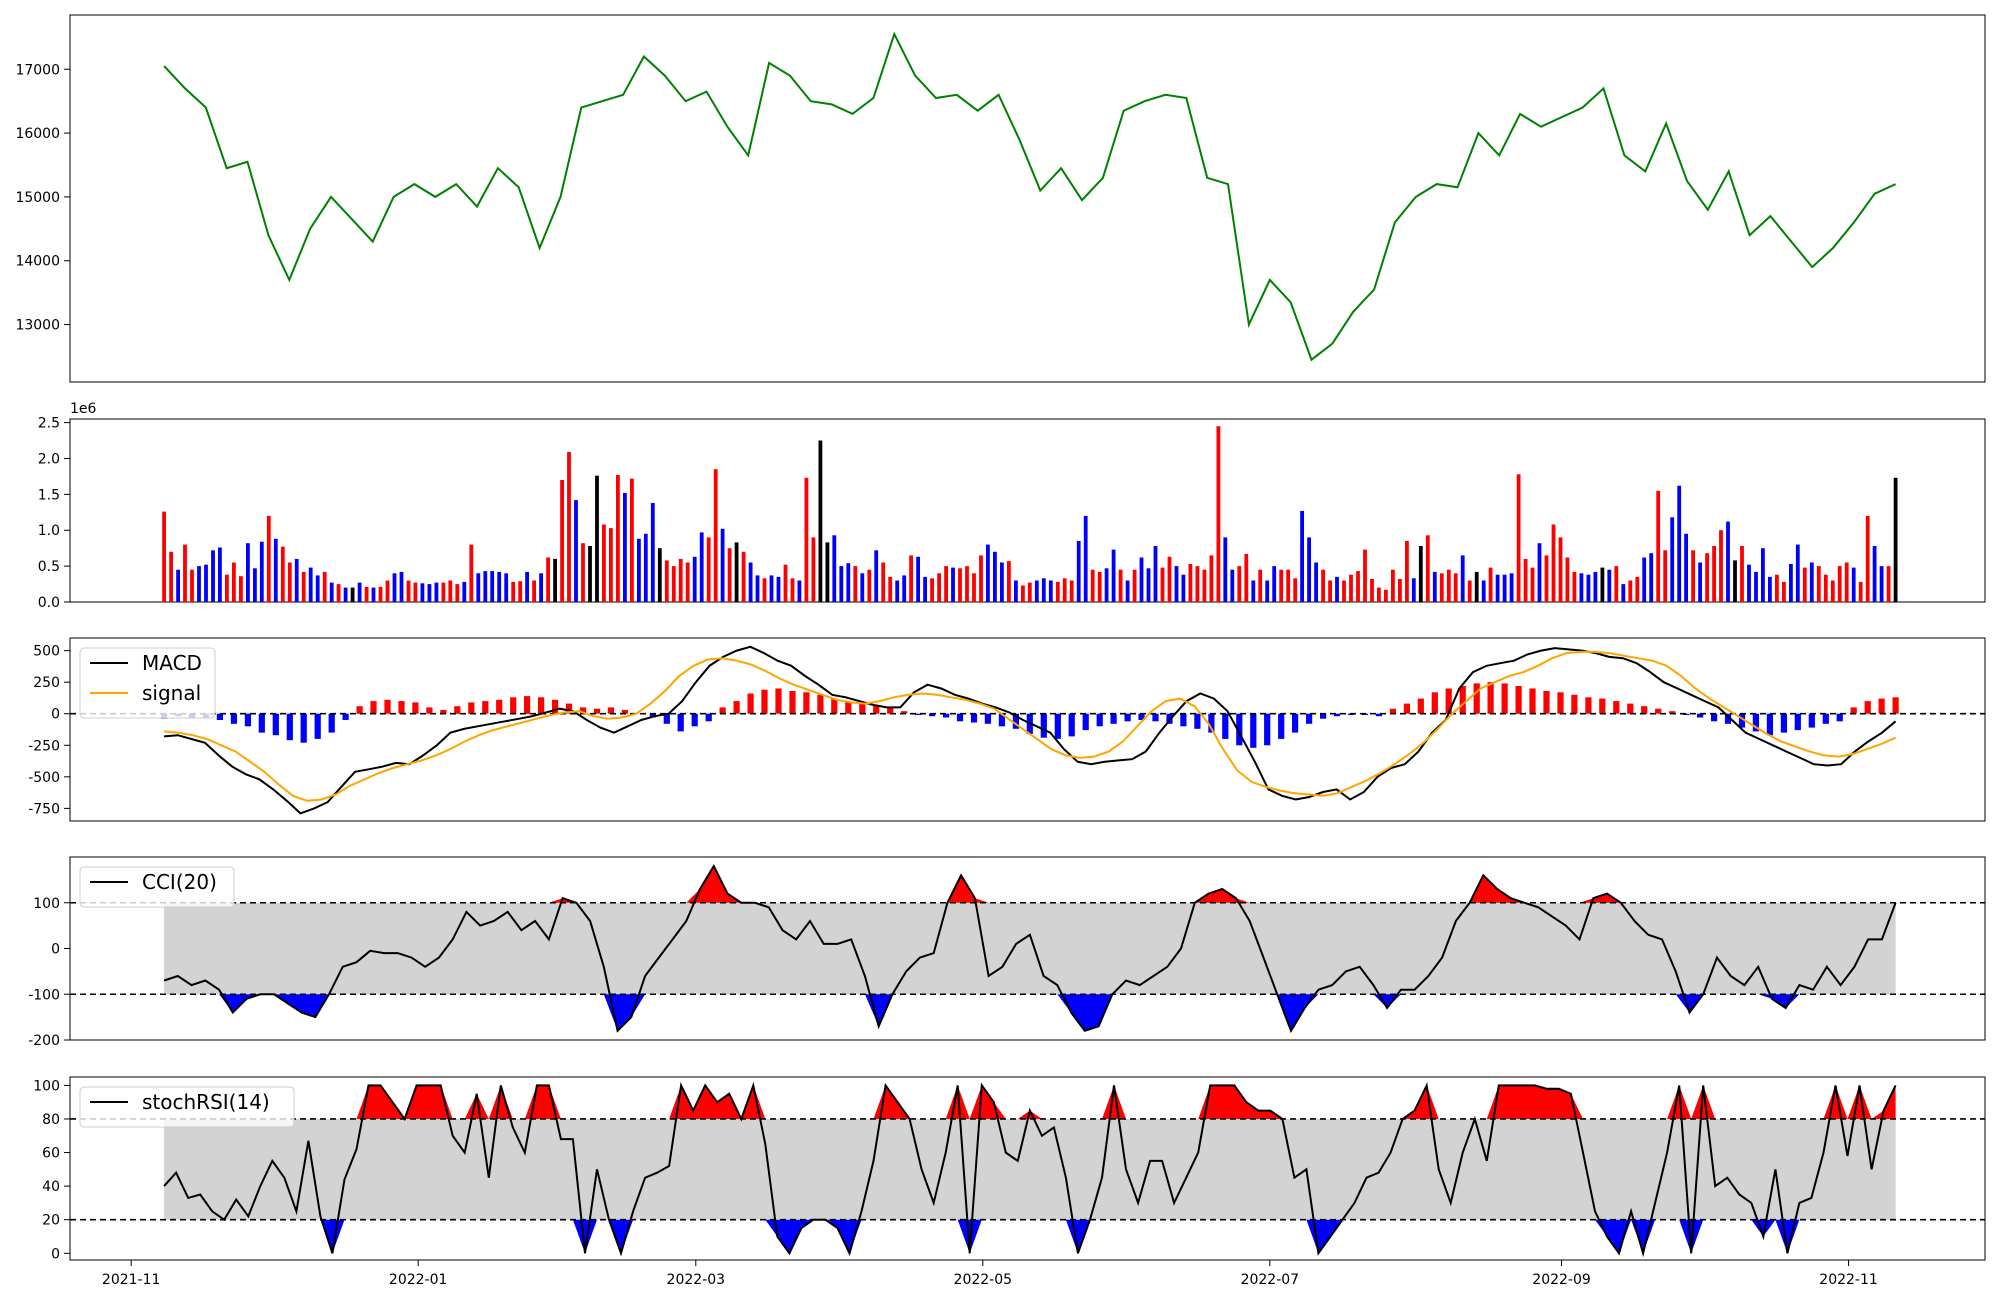 Image resolution: width=2000 pixels, height=1300 pixels. Describe the element at coordinates (1270, 1280) in the screenshot. I see `x-tick-label: 2022-07` at that location.